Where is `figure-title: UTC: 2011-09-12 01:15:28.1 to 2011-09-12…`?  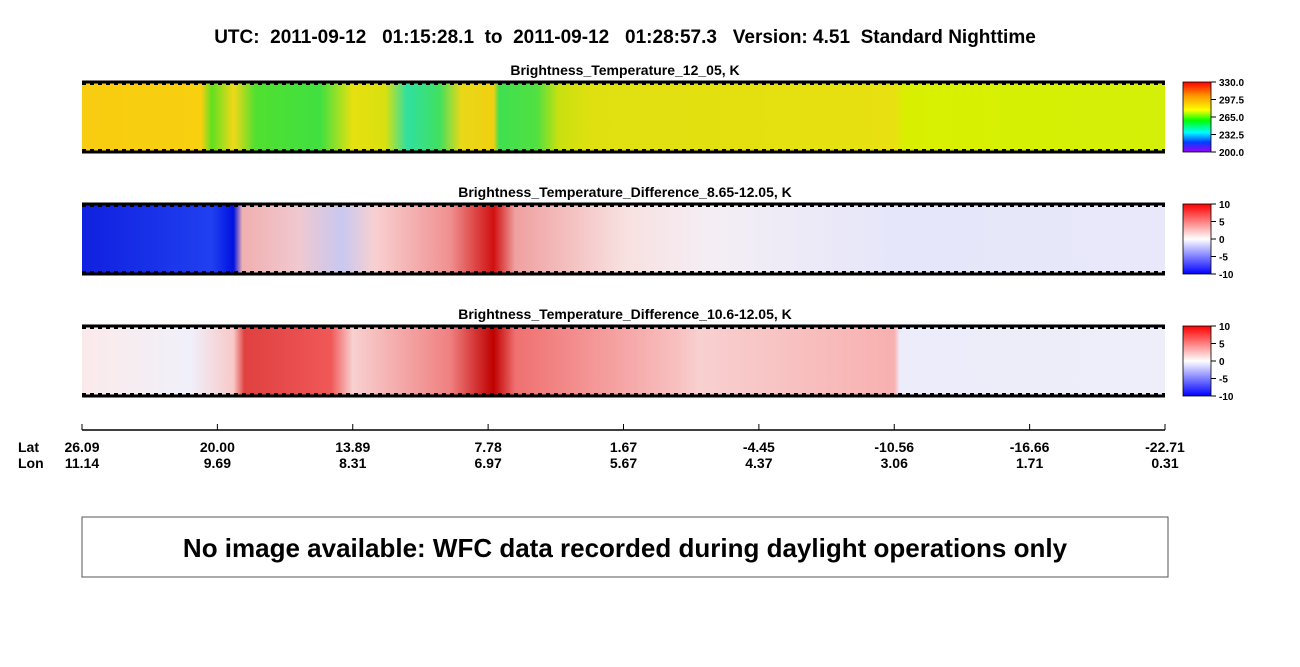 figure-title: UTC: 2011-09-12 01:15:28.1 to 2011-09-12… is located at coordinates (625, 37).